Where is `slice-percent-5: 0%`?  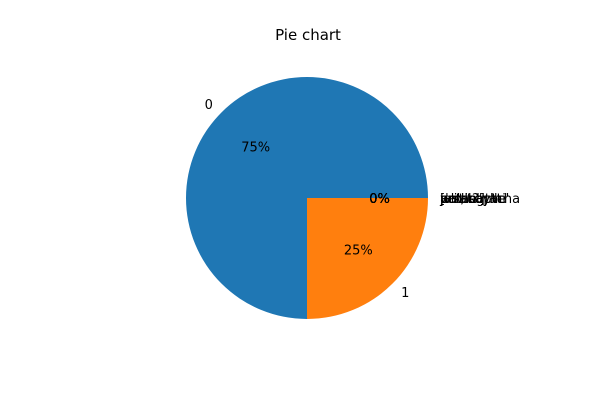
slice-percent-5: 0% is located at coordinates (379, 199).